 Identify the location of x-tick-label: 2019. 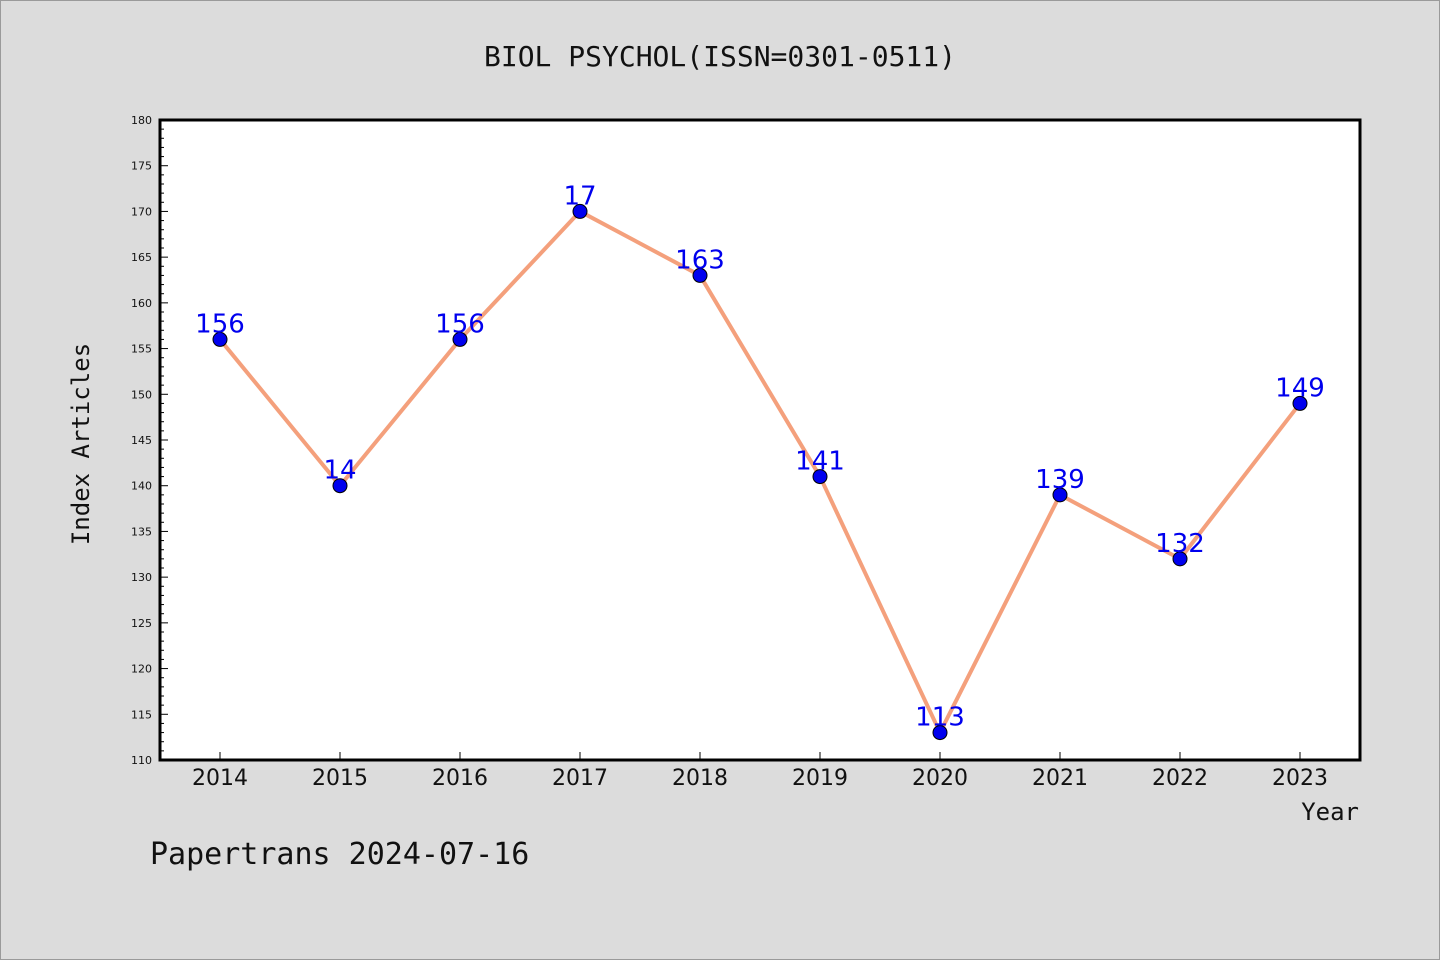
(820, 778).